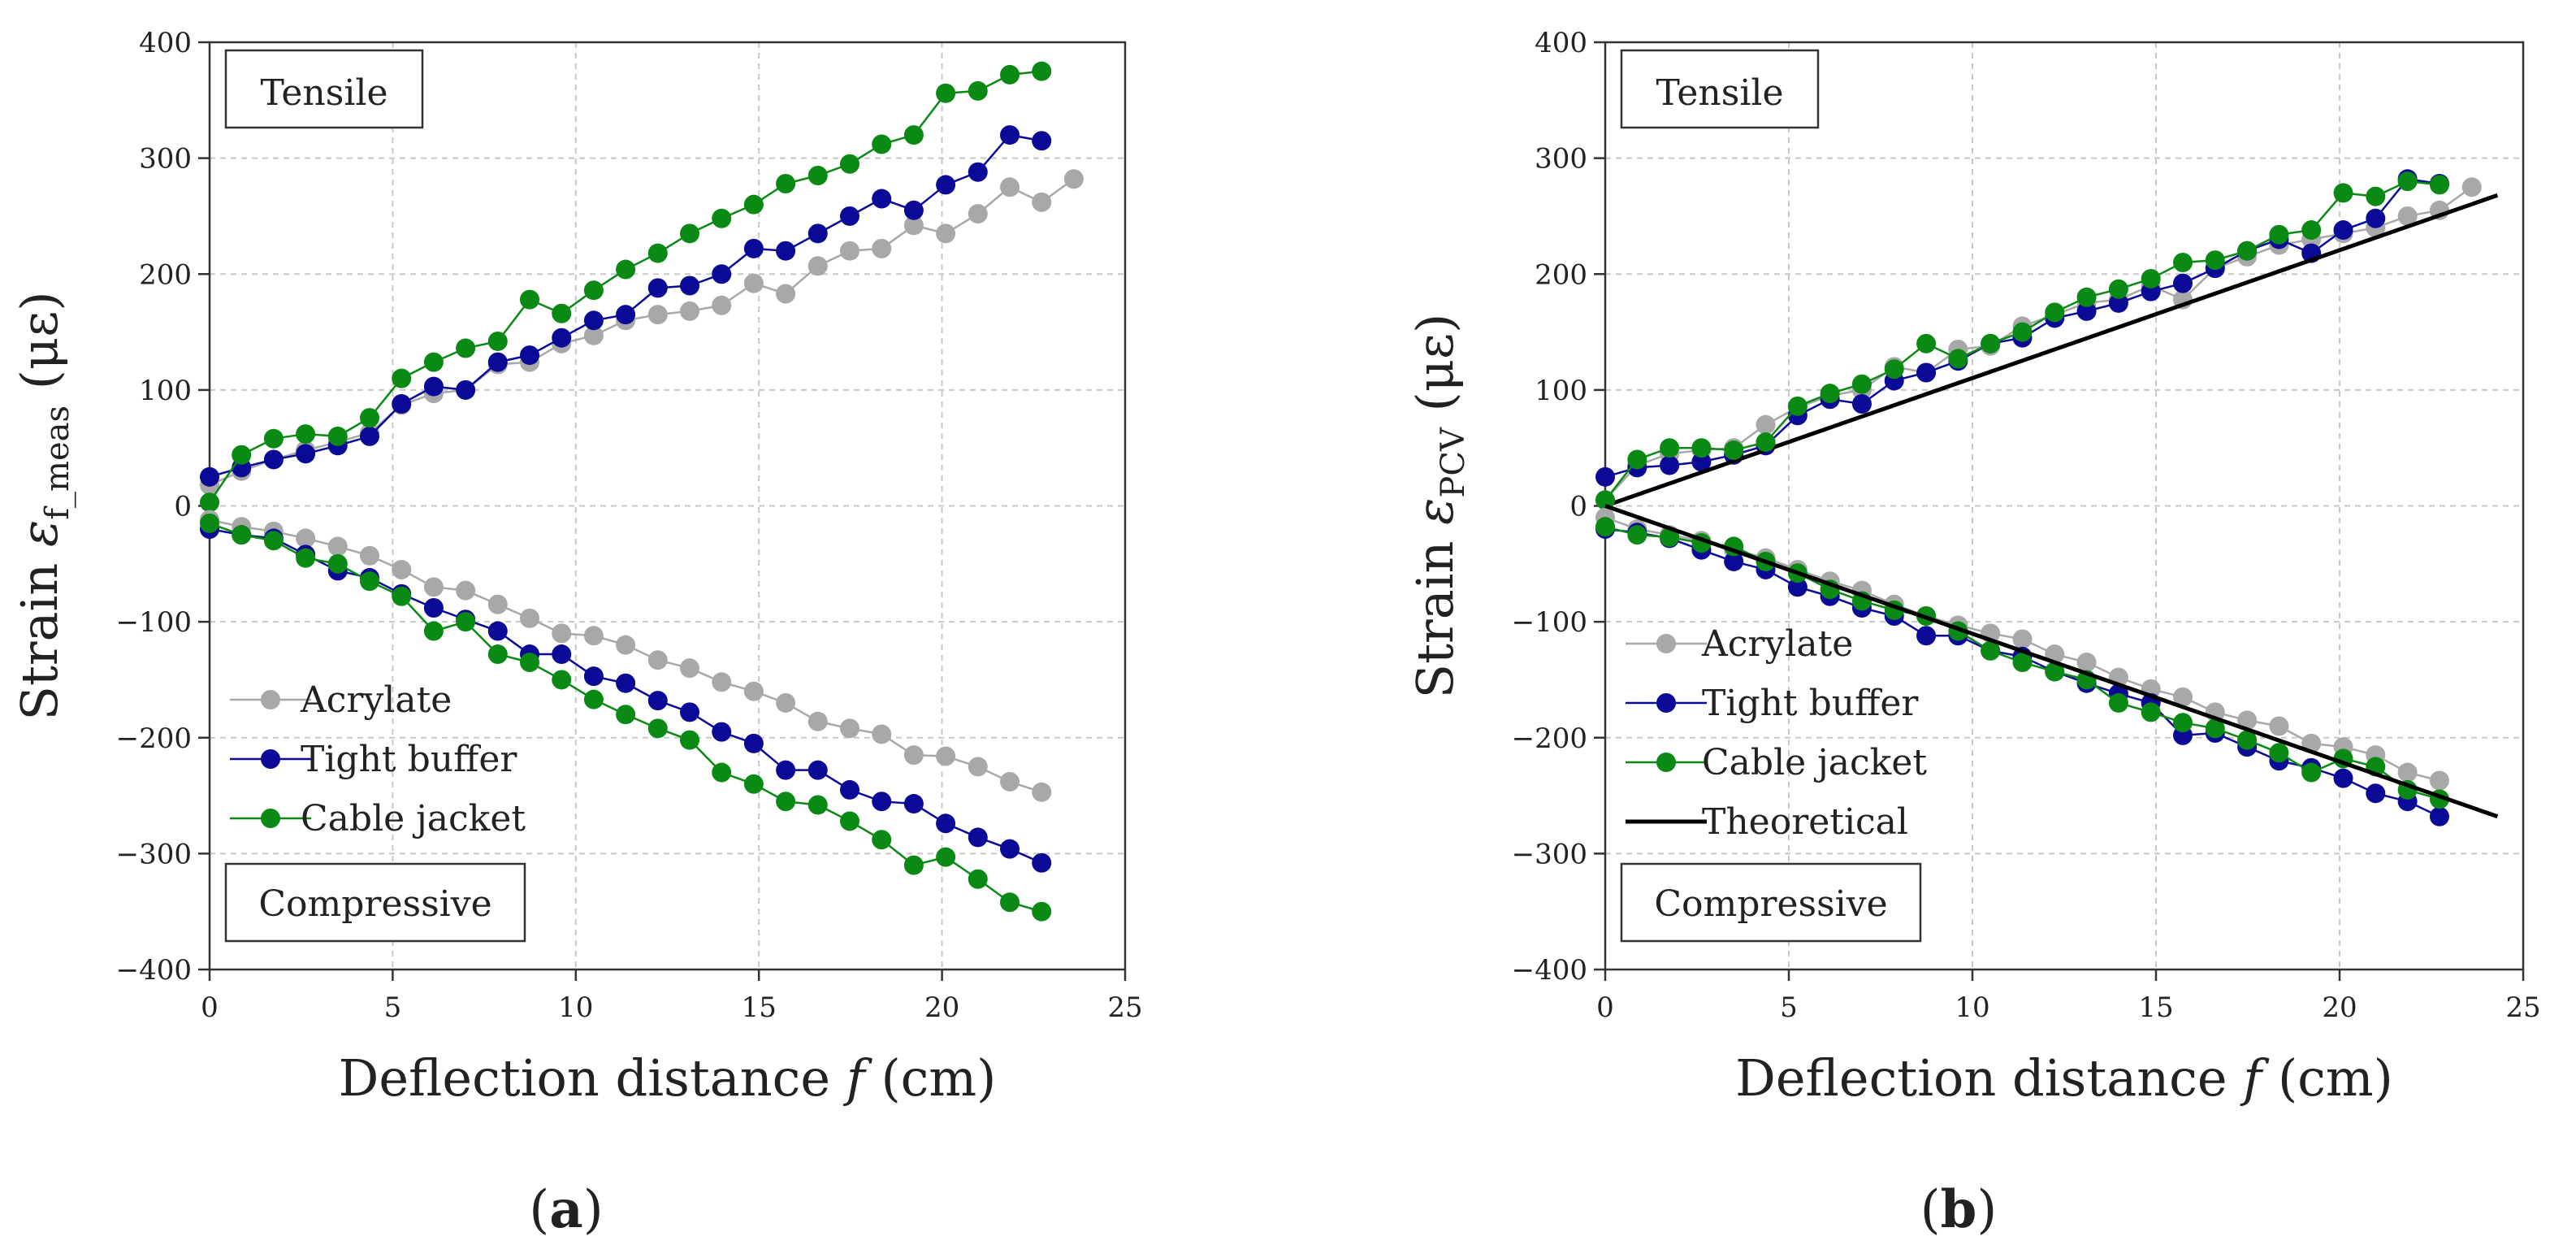 Image resolution: width=2576 pixels, height=1258 pixels. Describe the element at coordinates (341, 700) in the screenshot. I see `legend-item: Acrylate` at that location.